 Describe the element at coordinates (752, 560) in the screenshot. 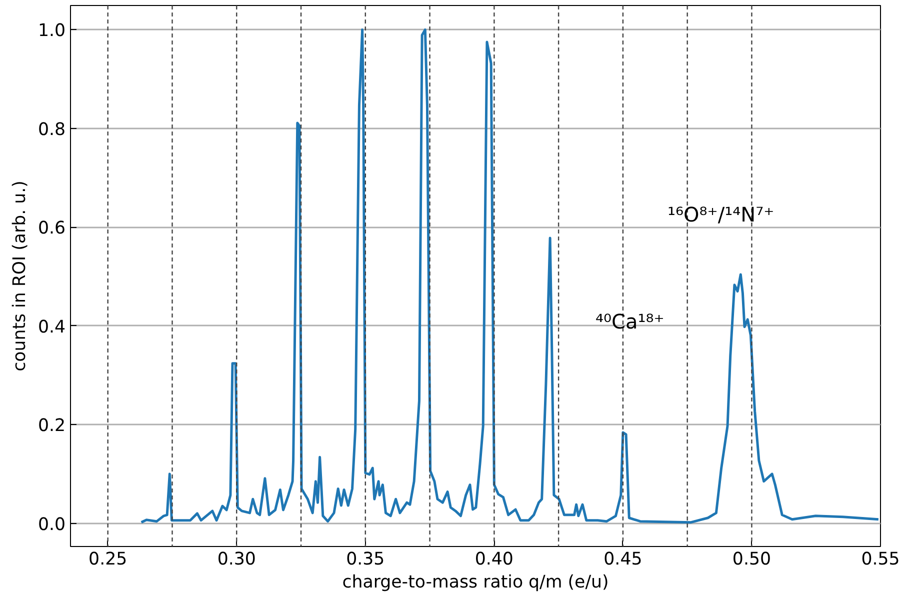

I see `x-tick-label: 0.50` at that location.